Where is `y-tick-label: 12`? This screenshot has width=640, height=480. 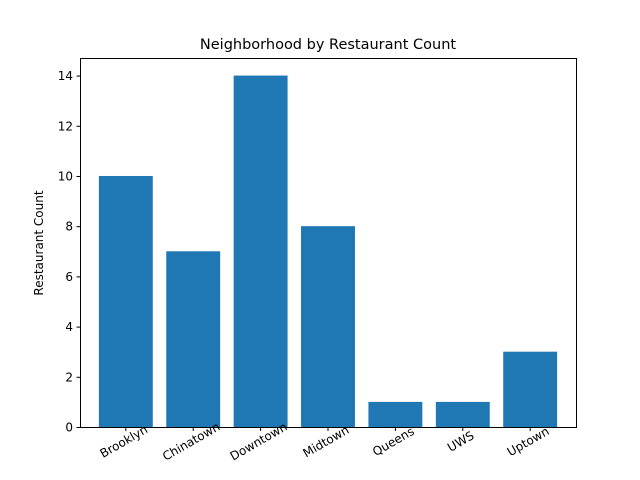 y-tick-label: 12 is located at coordinates (65, 126).